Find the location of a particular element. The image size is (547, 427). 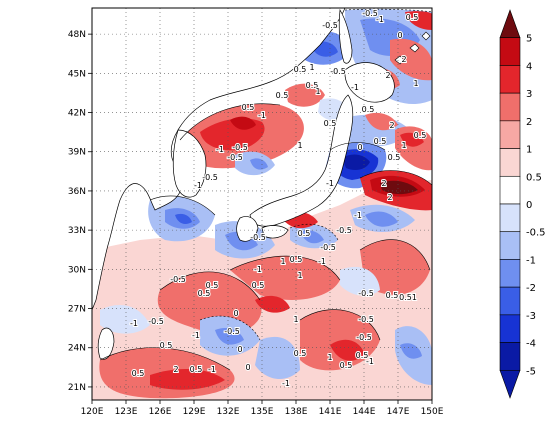

colorbar-label: 3 is located at coordinates (529, 94).